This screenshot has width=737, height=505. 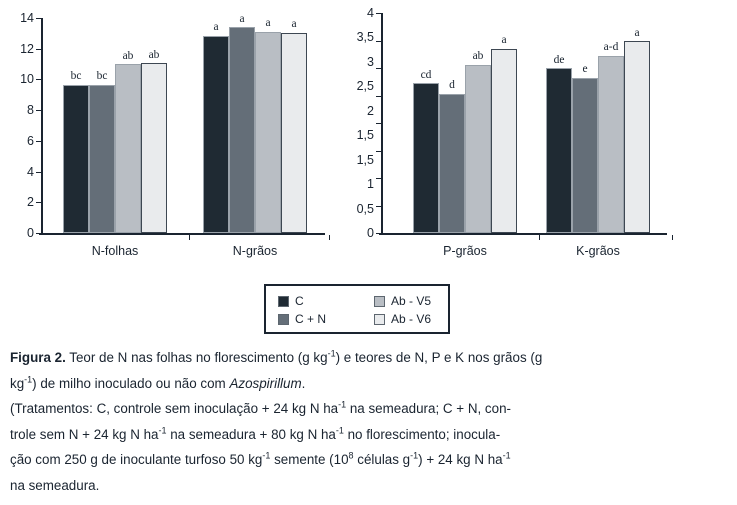 I want to click on legend-label: Ab - V5, so click(x=411, y=301).